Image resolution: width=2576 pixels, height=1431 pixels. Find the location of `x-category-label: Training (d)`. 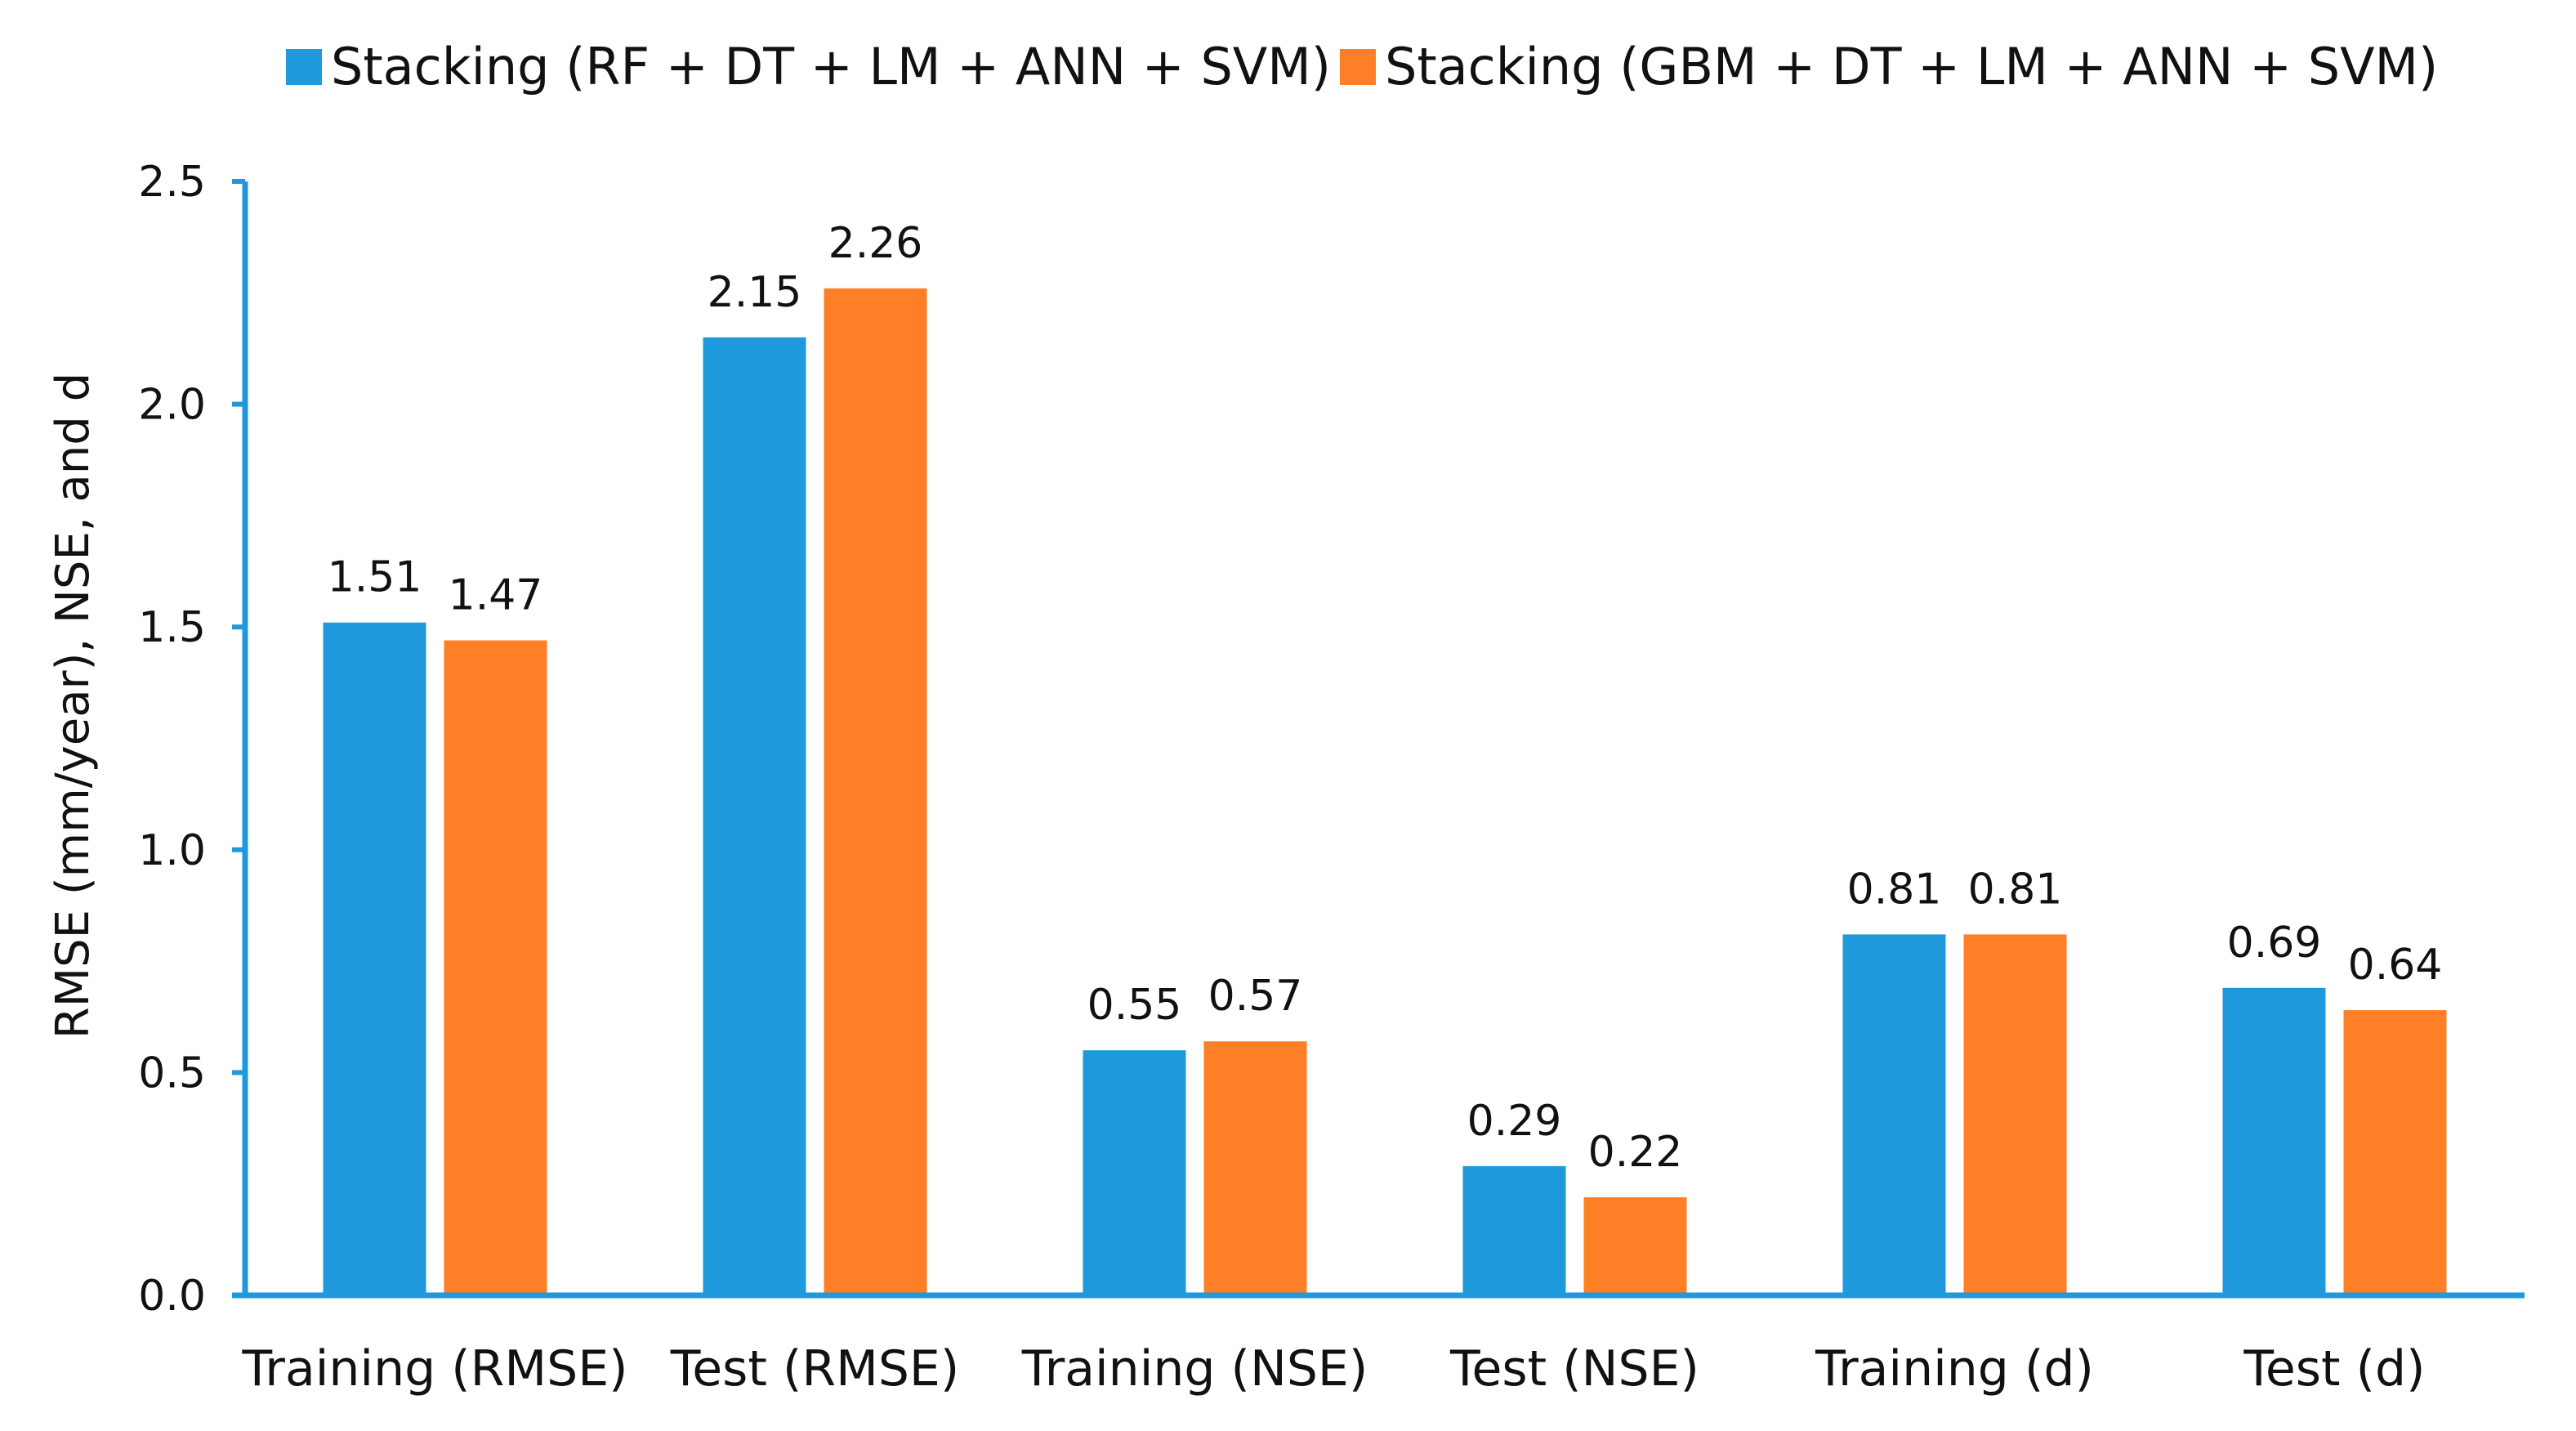

x-category-label: Training (d) is located at coordinates (1955, 1368).